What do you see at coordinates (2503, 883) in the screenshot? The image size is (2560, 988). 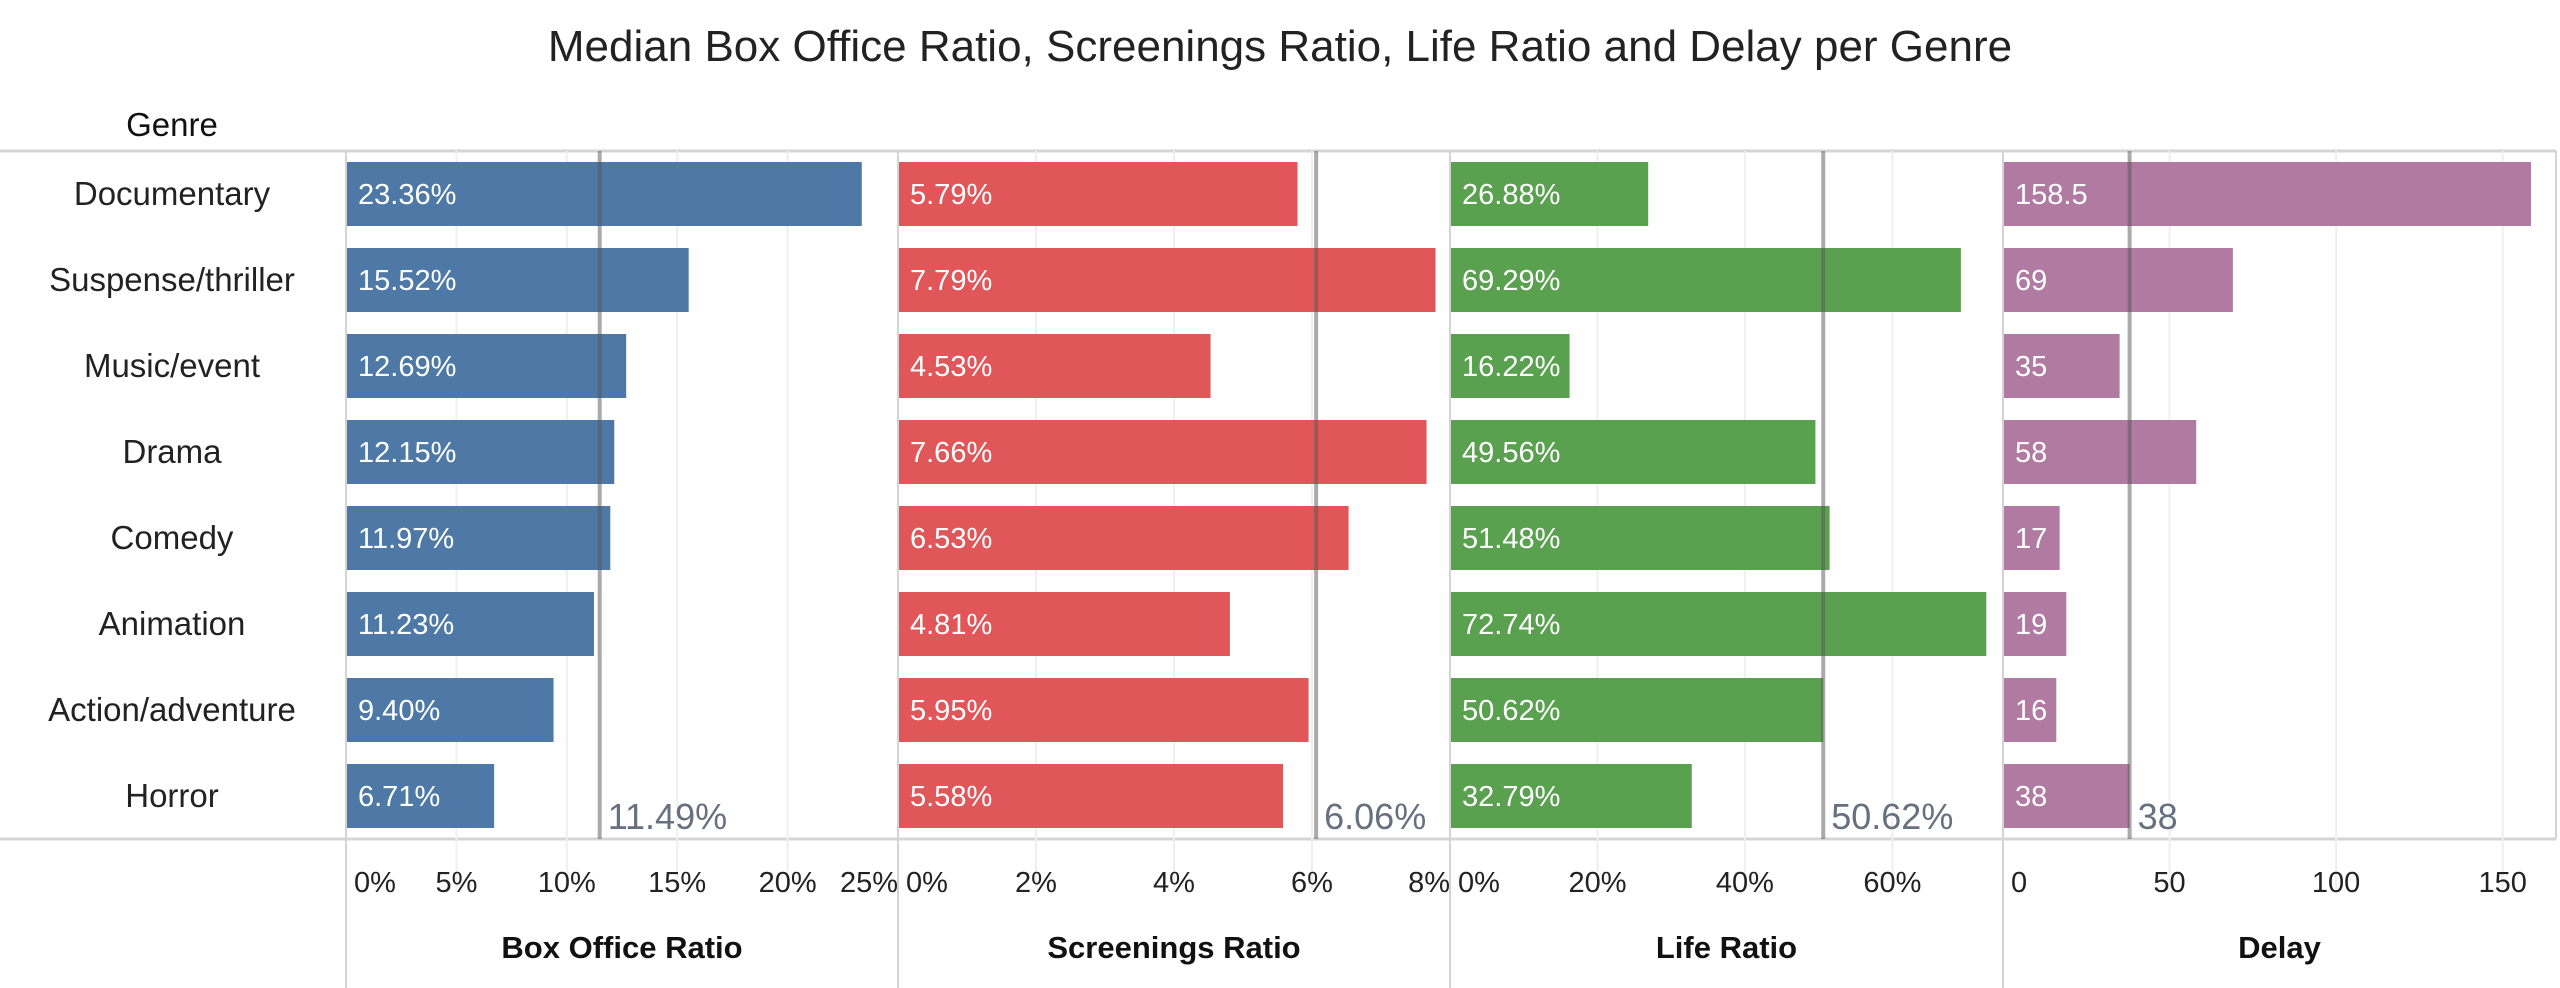 I see `axis-tick-label: 150` at bounding box center [2503, 883].